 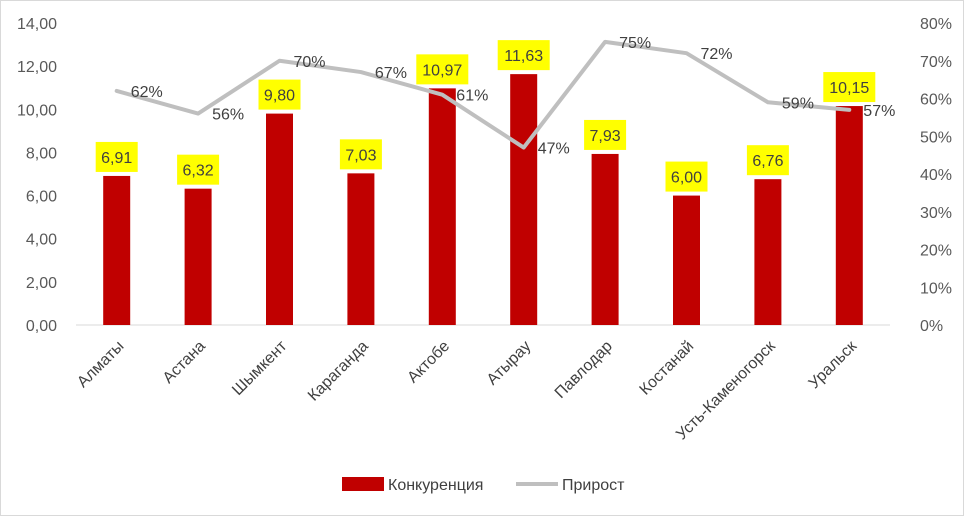 I want to click on growth-point-label: 72%, so click(x=717, y=54).